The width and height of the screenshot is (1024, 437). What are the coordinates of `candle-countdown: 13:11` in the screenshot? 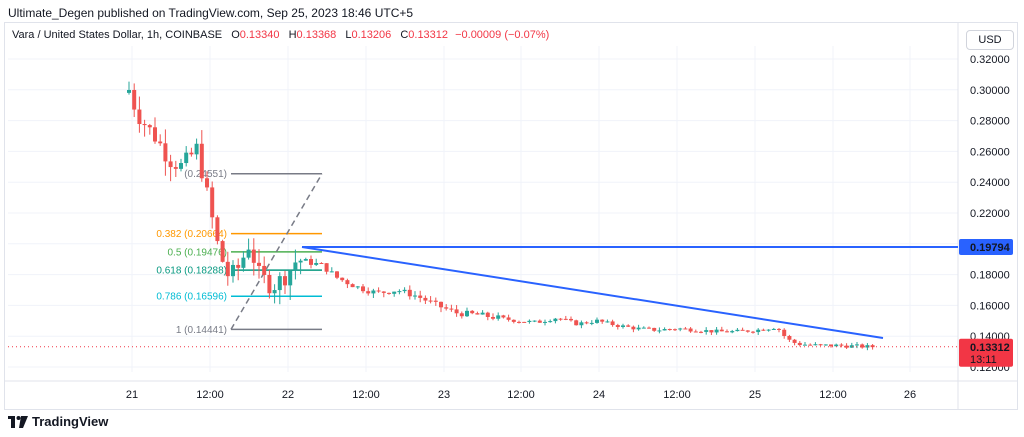 It's located at (983, 360).